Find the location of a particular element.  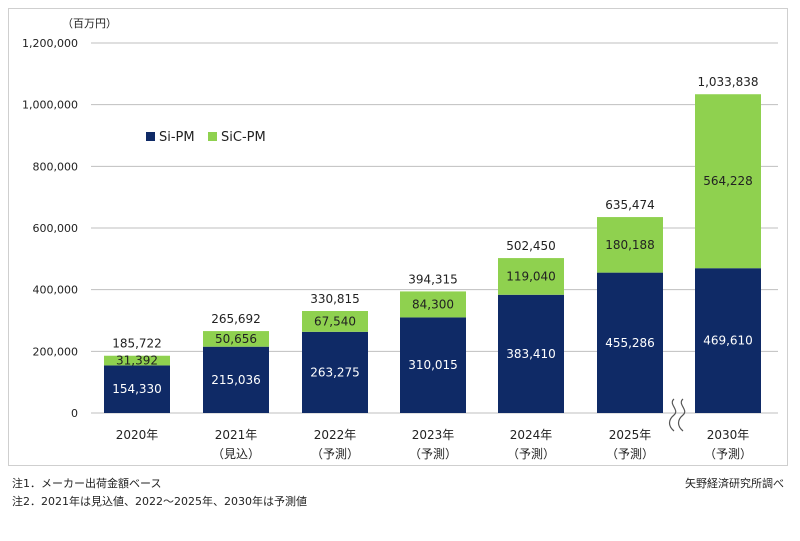

y-unit-label: （百万円） is located at coordinates (89, 23).